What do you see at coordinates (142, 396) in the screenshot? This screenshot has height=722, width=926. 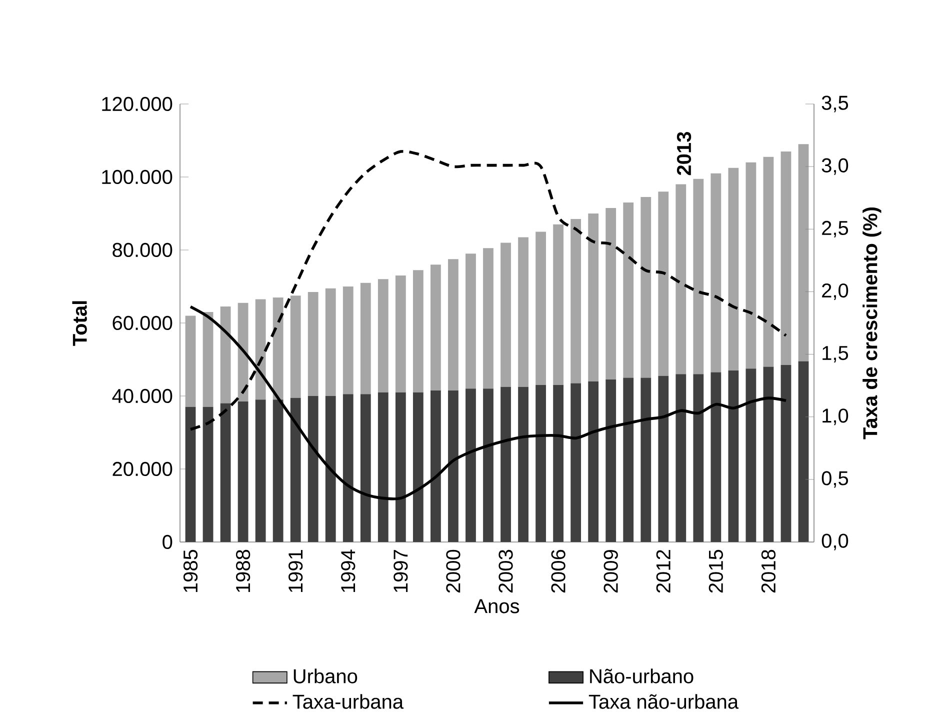 I see `y-tick-label: 40.000` at bounding box center [142, 396].